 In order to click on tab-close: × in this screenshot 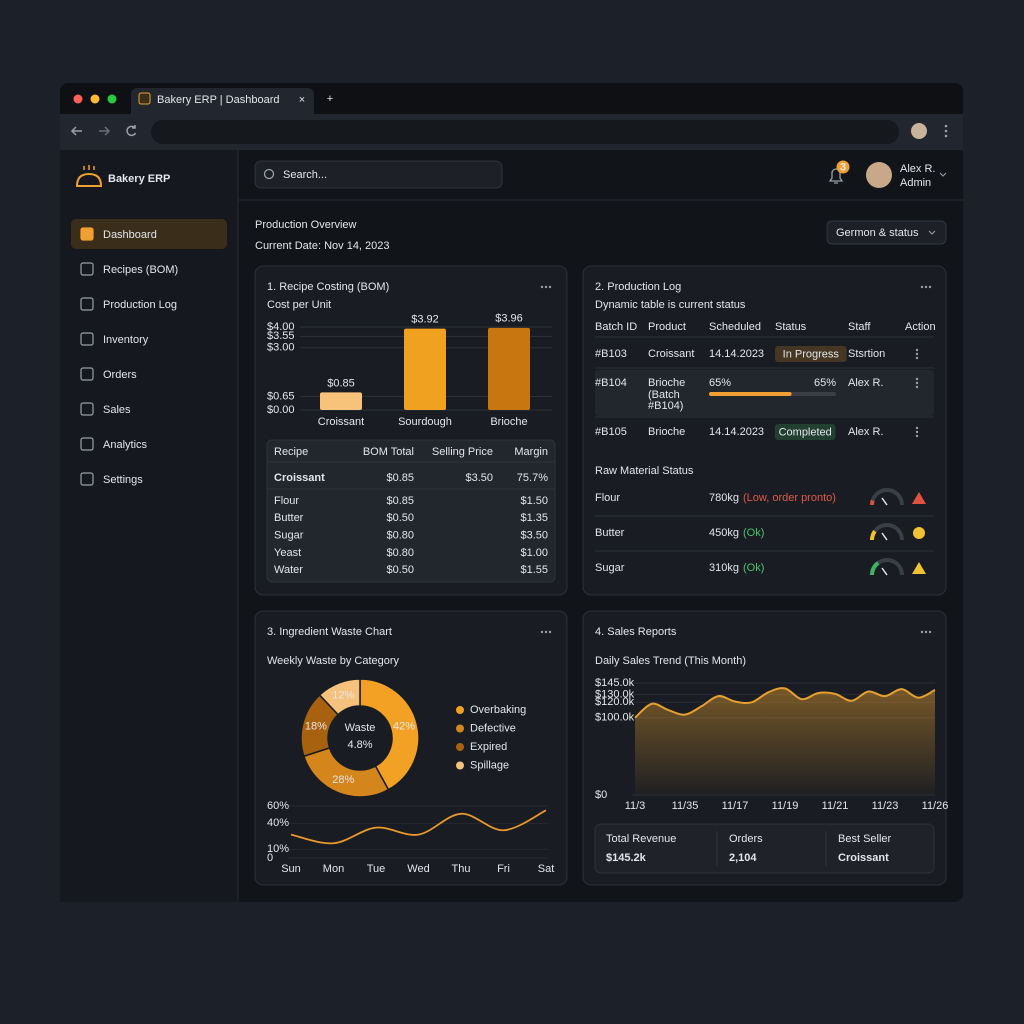, I will do `click(302, 100)`.